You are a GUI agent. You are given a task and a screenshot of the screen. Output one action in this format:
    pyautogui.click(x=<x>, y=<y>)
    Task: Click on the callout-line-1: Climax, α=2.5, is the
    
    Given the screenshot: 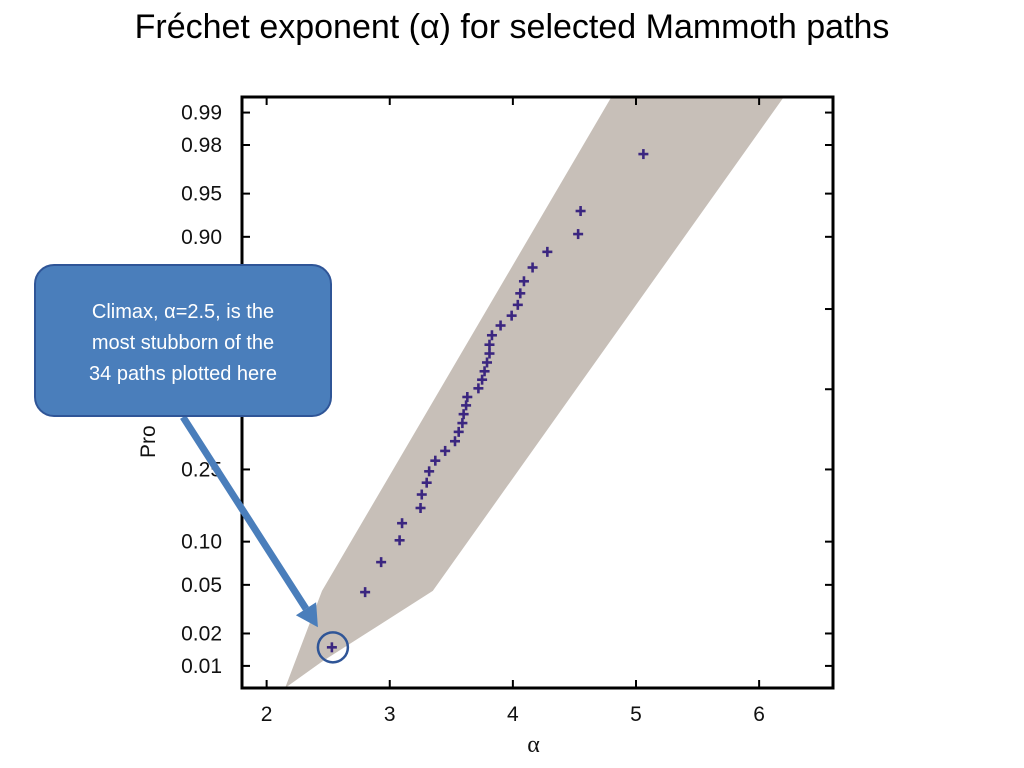 What is the action you would take?
    pyautogui.click(x=183, y=312)
    